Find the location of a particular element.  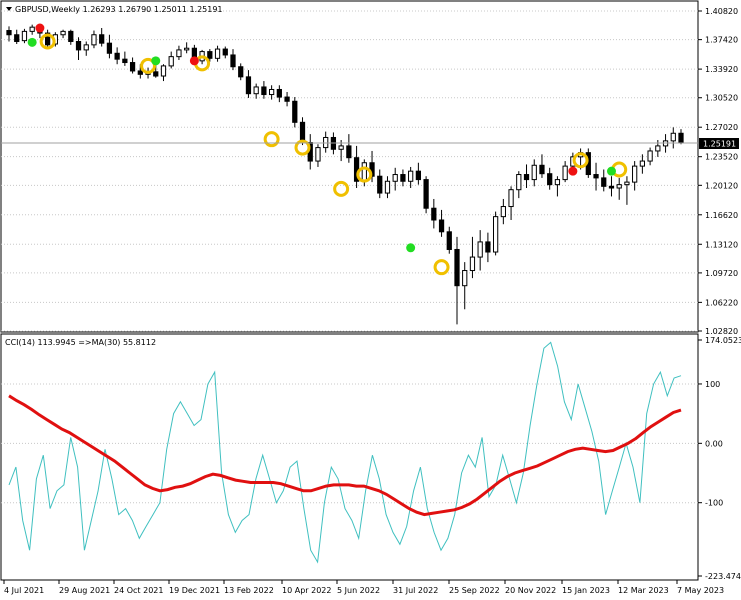

price-tick-label: 1.16620 is located at coordinates (721, 215).